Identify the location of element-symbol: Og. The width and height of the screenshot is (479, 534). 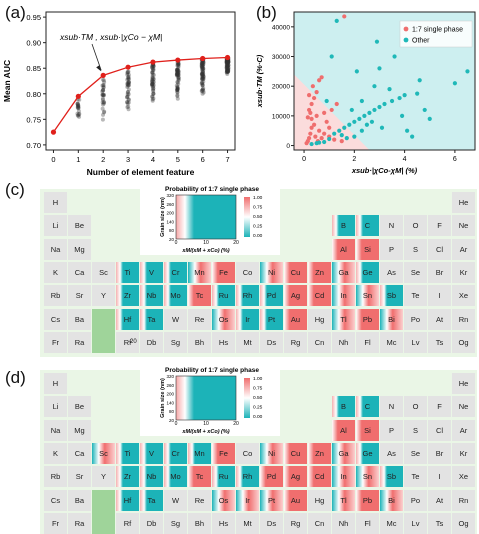
(463, 523).